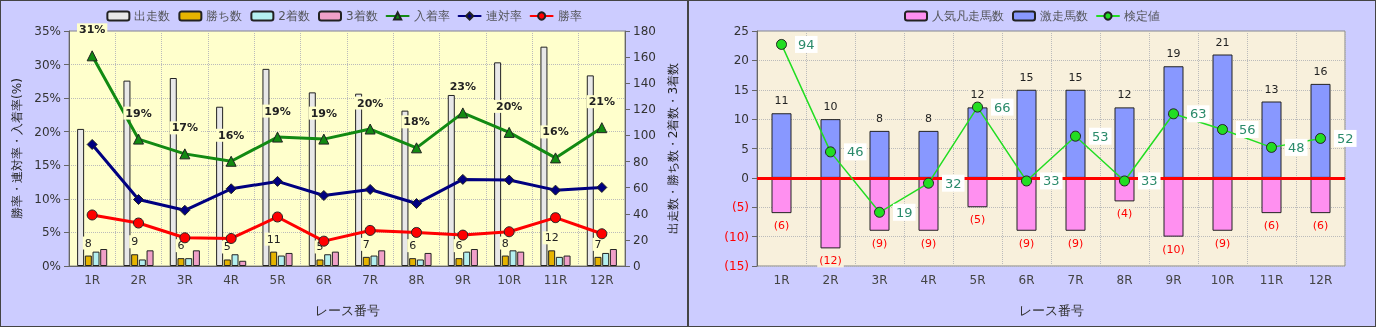 This screenshot has height=327, width=1377. Describe the element at coordinates (1198, 114) in the screenshot. I see `data-label: 63` at that location.